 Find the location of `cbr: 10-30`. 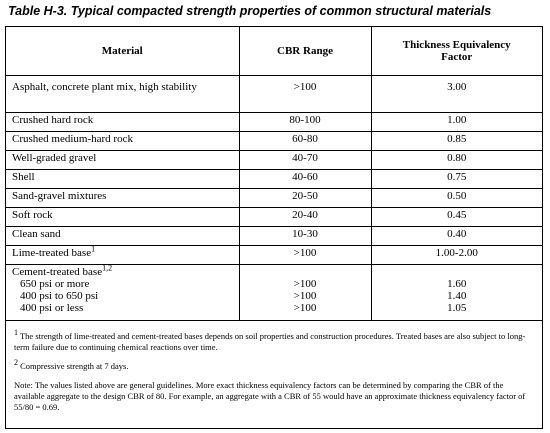

cbr: 10-30 is located at coordinates (305, 234).